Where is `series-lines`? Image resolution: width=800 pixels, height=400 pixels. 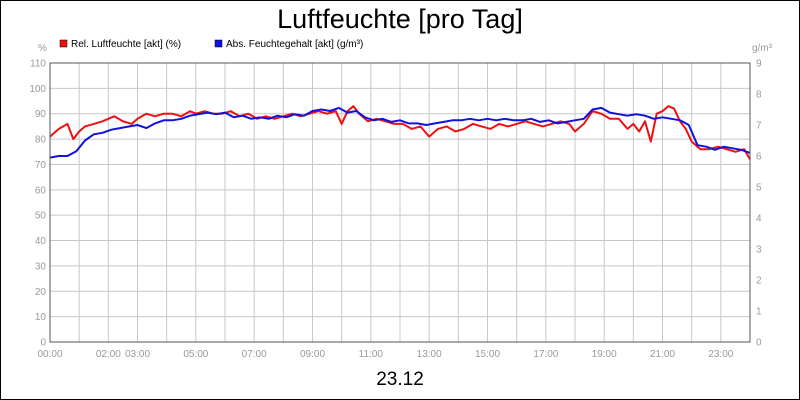 series-lines is located at coordinates (400, 132).